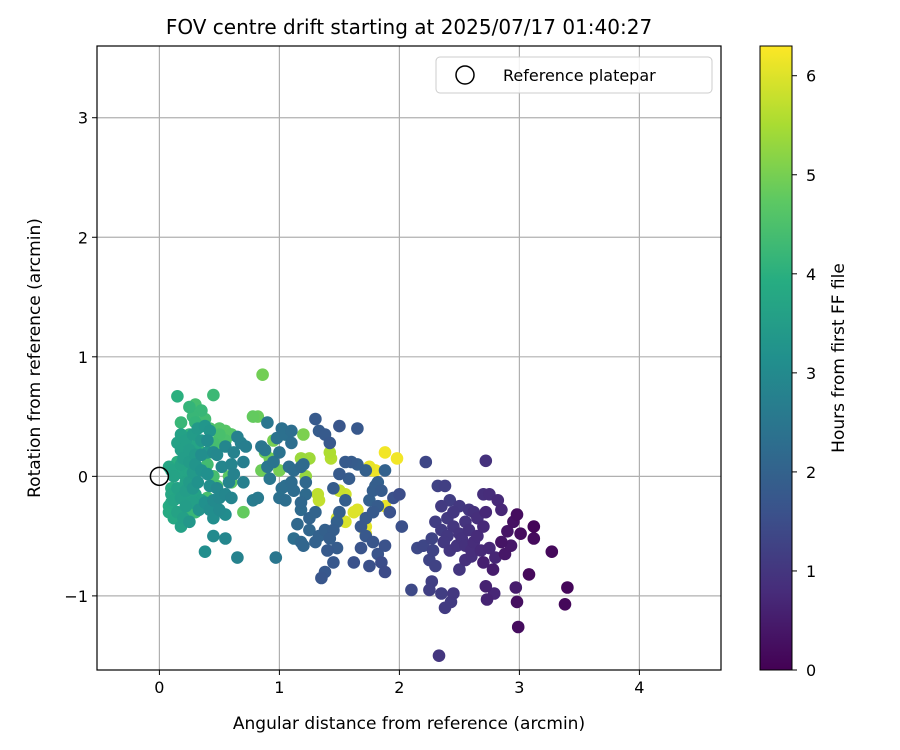  What do you see at coordinates (465, 75) in the screenshot?
I see `legend-marker-icon` at bounding box center [465, 75].